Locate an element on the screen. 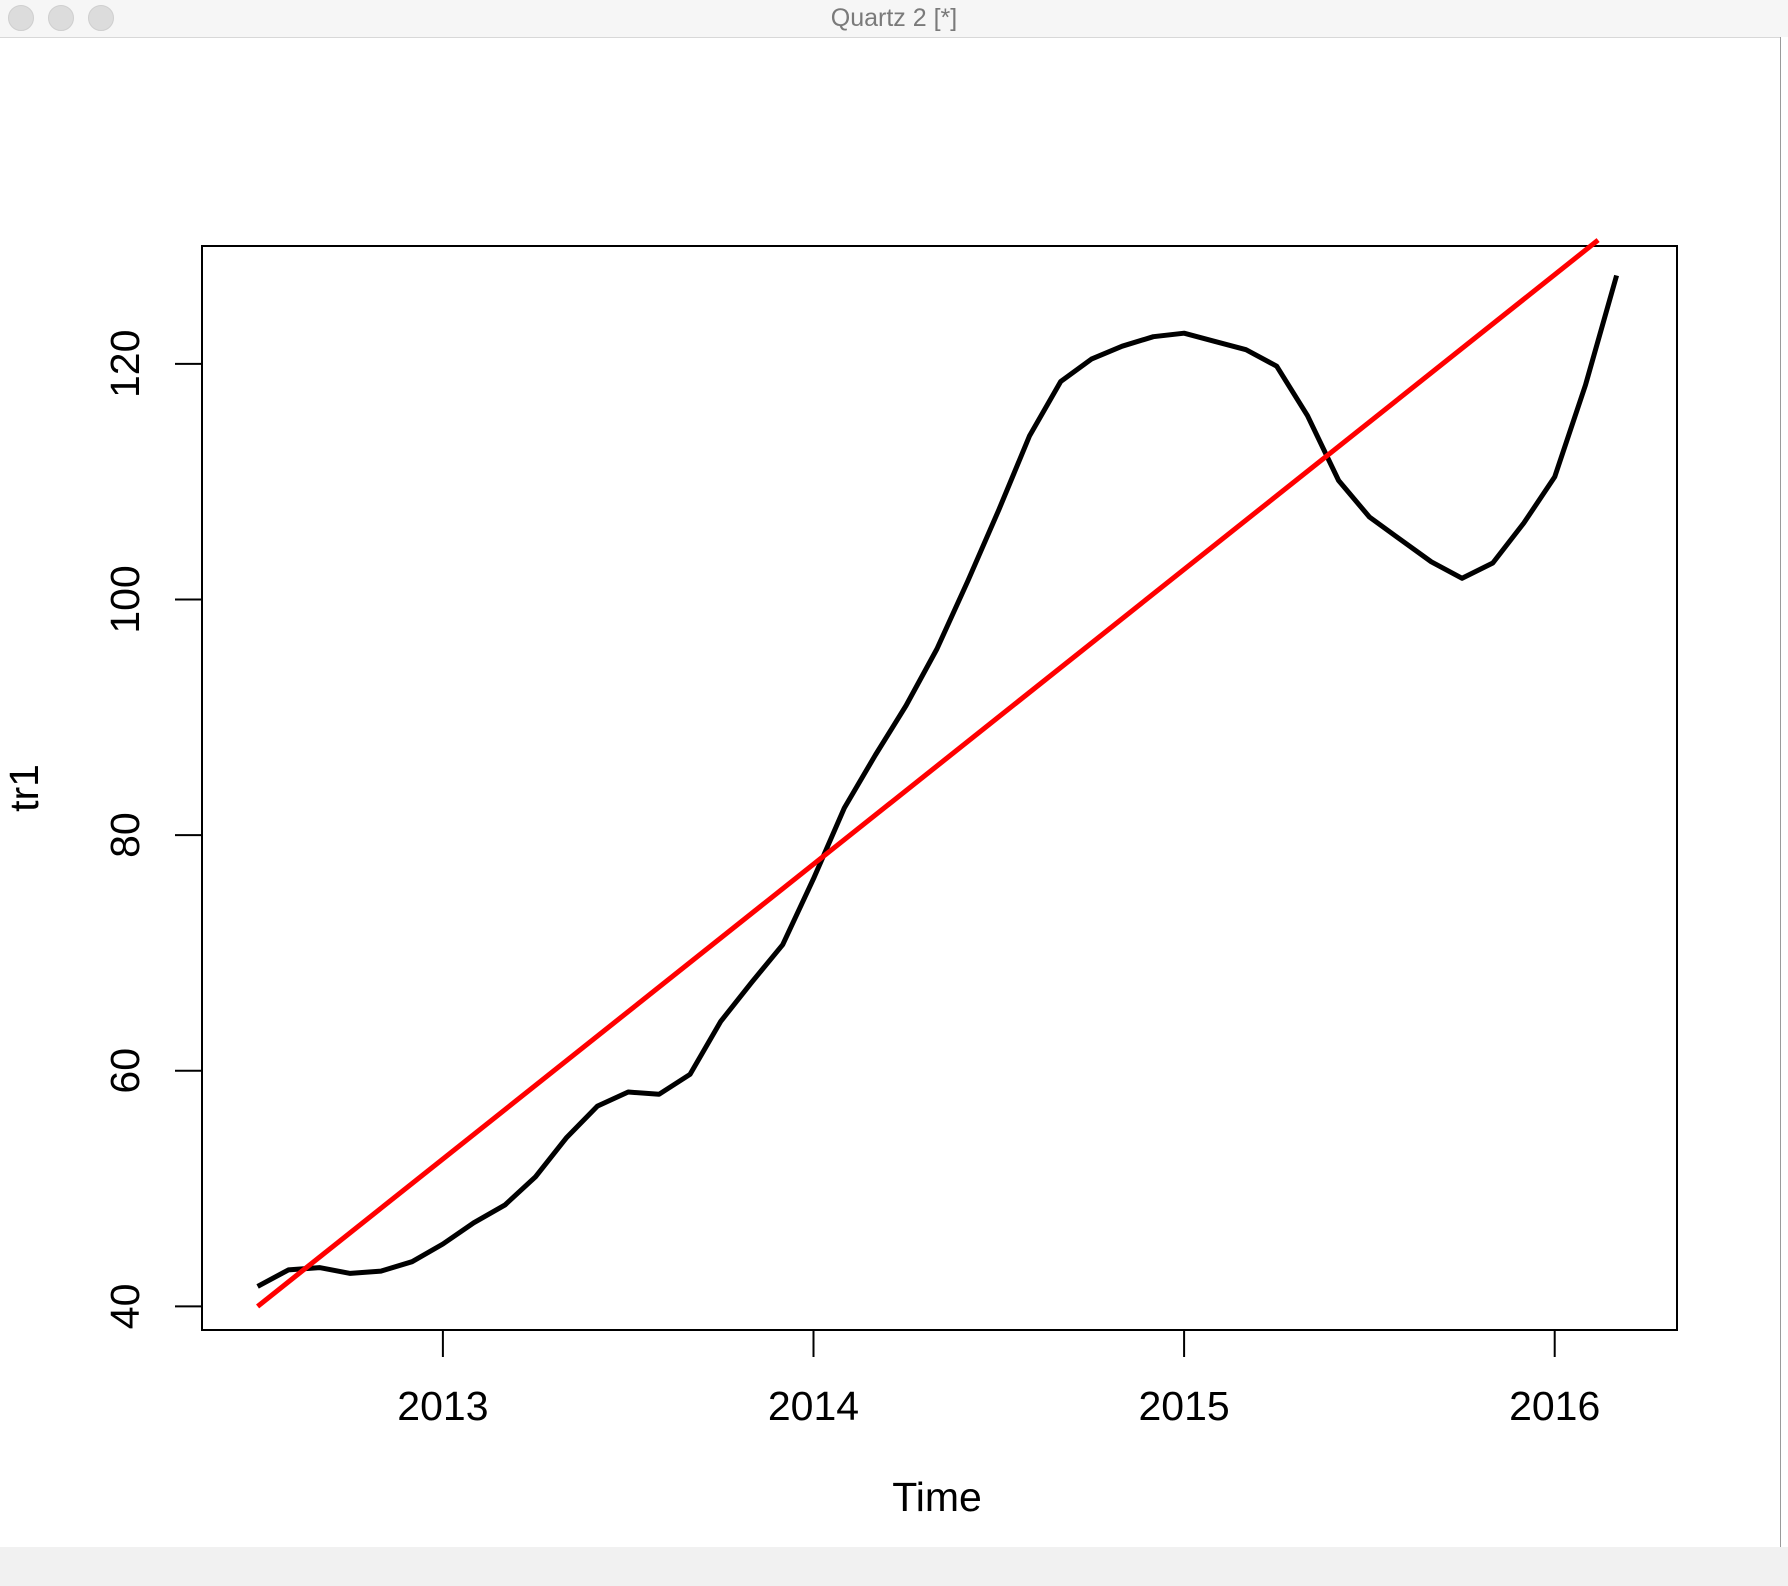 This screenshot has height=1586, width=1788. window-bottom-strip is located at coordinates (894, 1566).